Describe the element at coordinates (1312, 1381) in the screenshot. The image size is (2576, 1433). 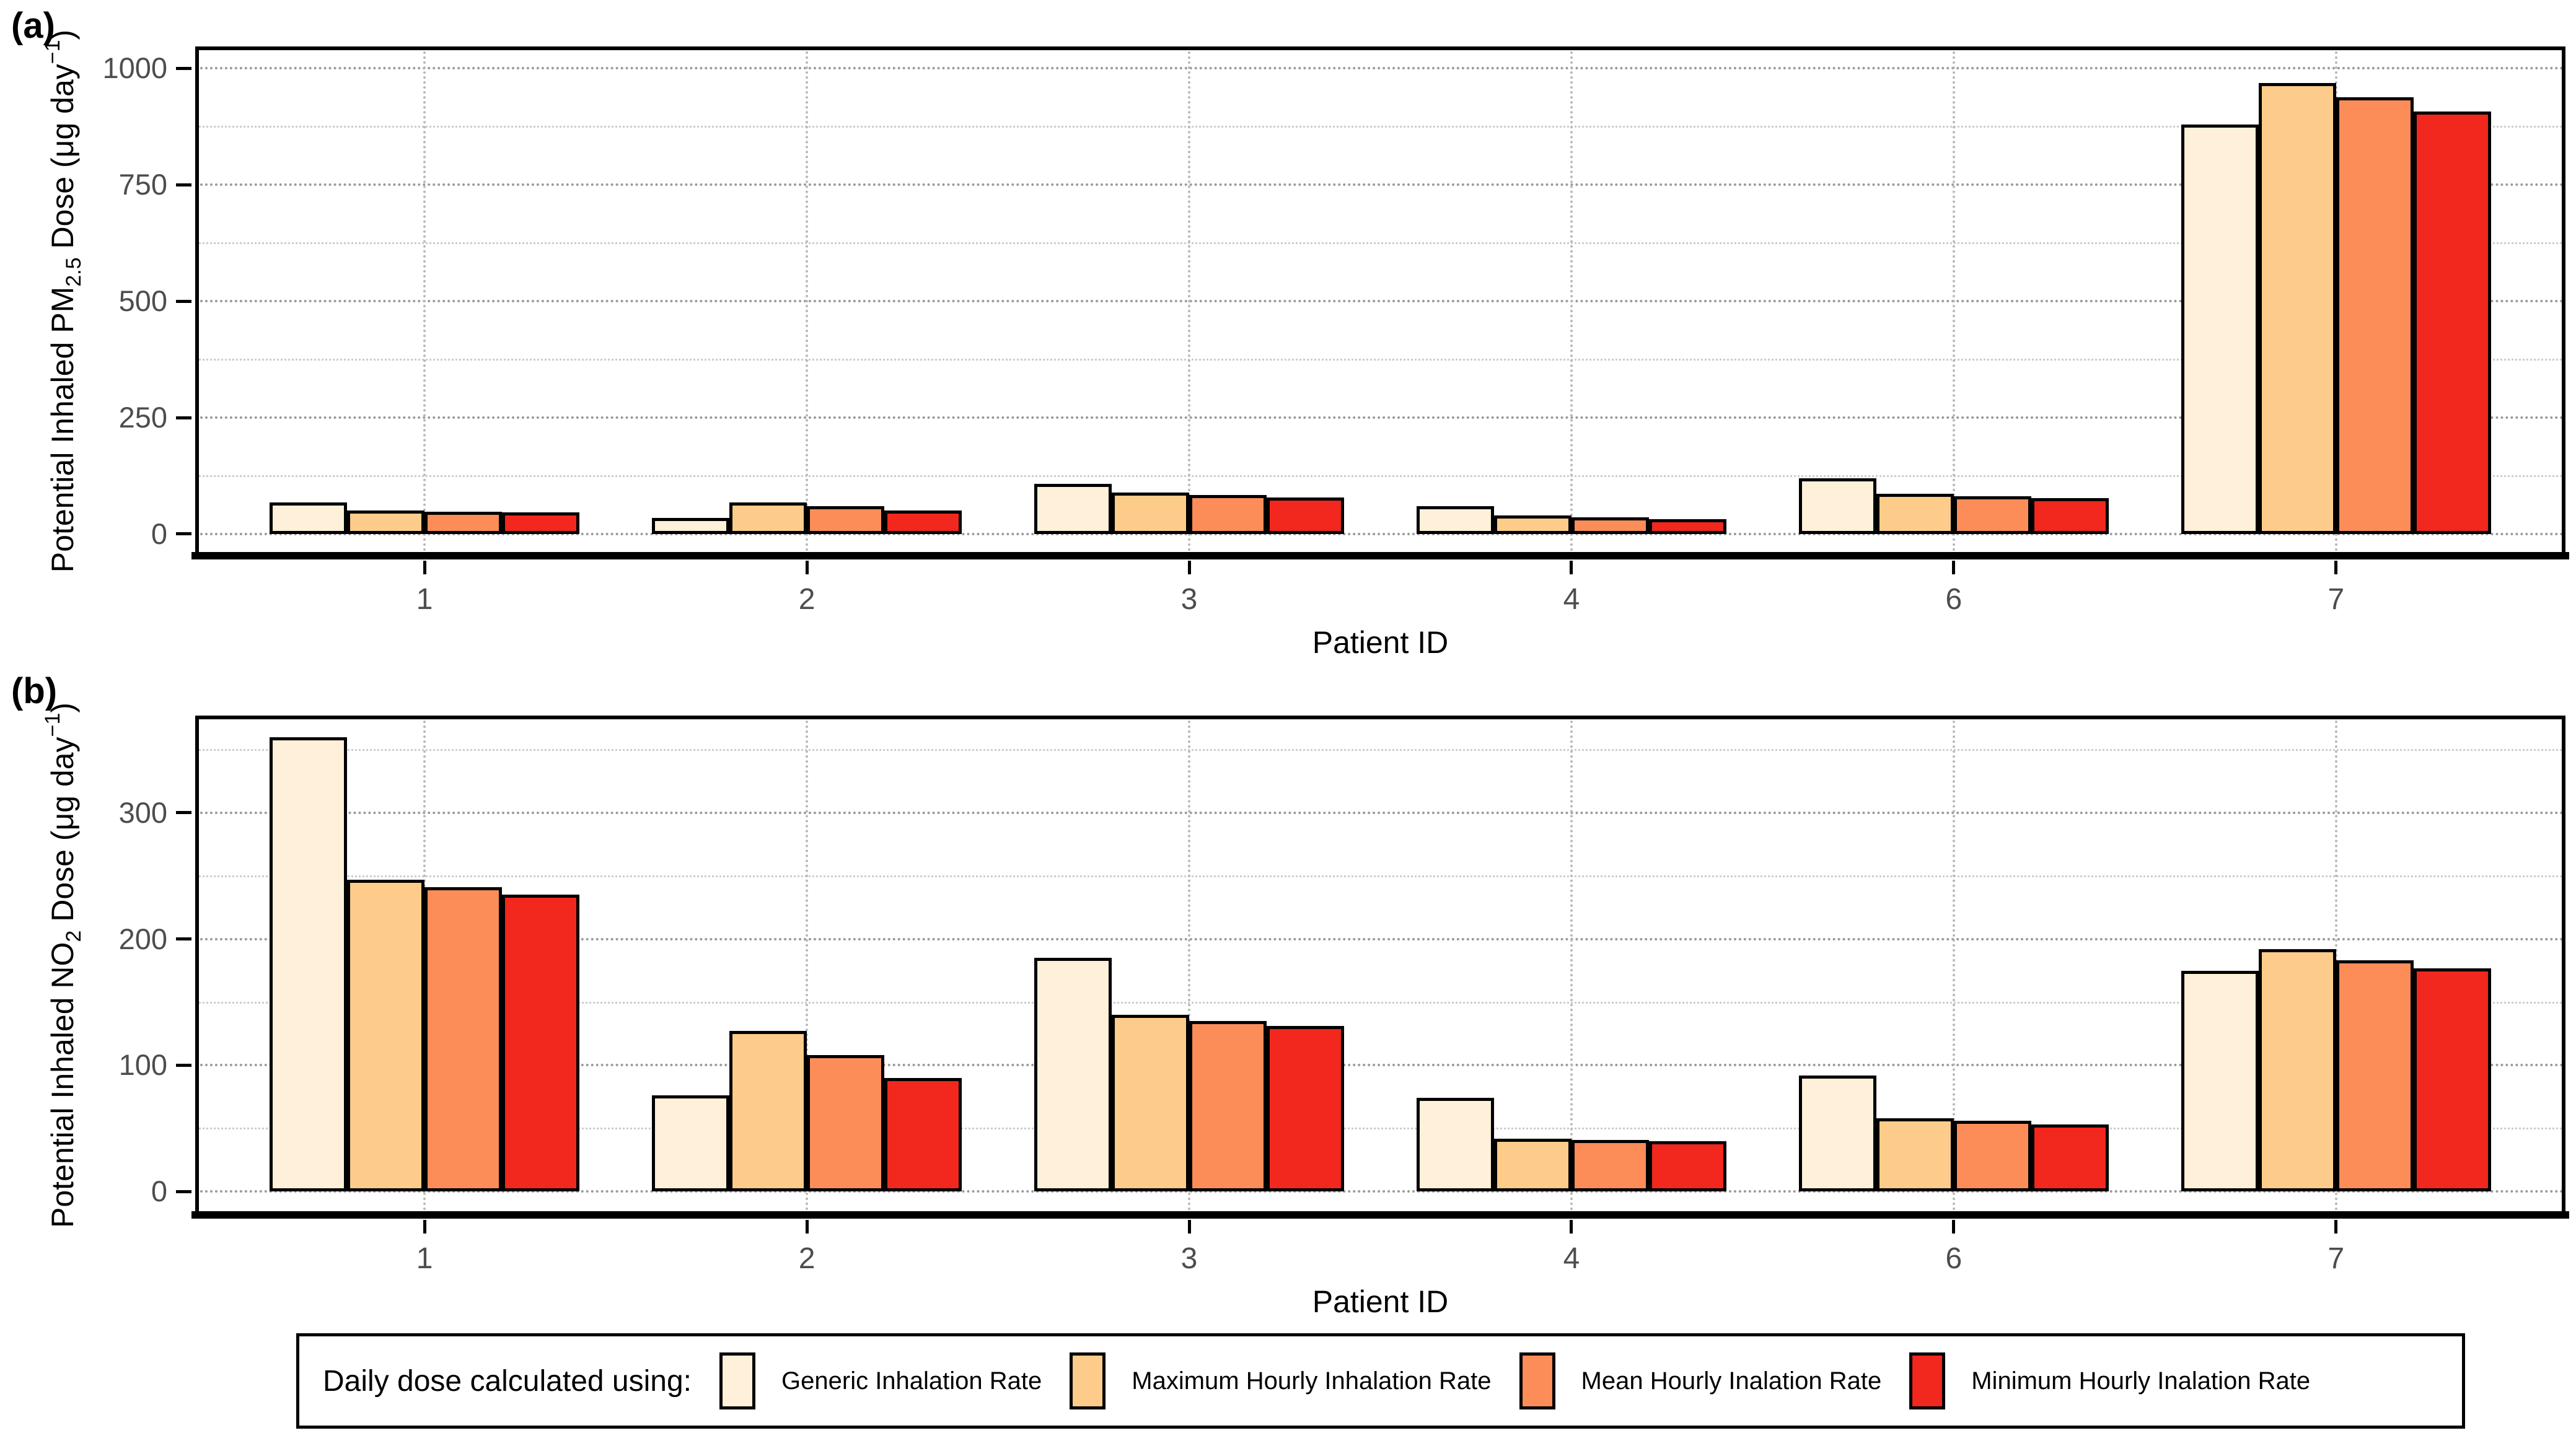
I see `legend-label: Maximum Hourly Inhalation Rate` at that location.